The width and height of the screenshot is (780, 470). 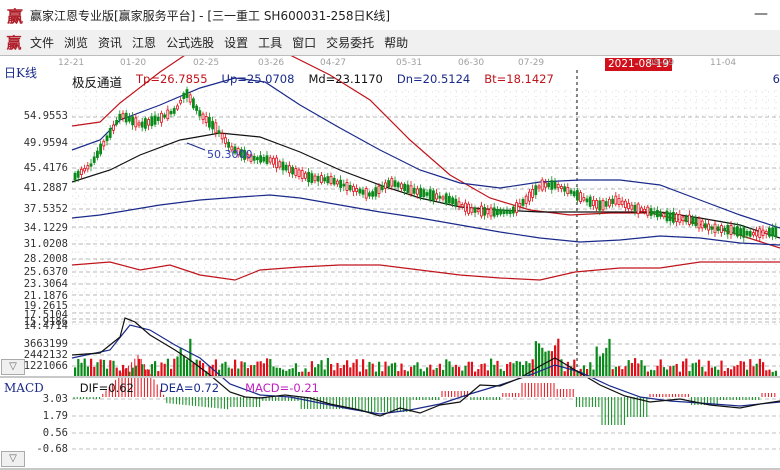 I want to click on date-tick: 05-31, so click(x=409, y=63).